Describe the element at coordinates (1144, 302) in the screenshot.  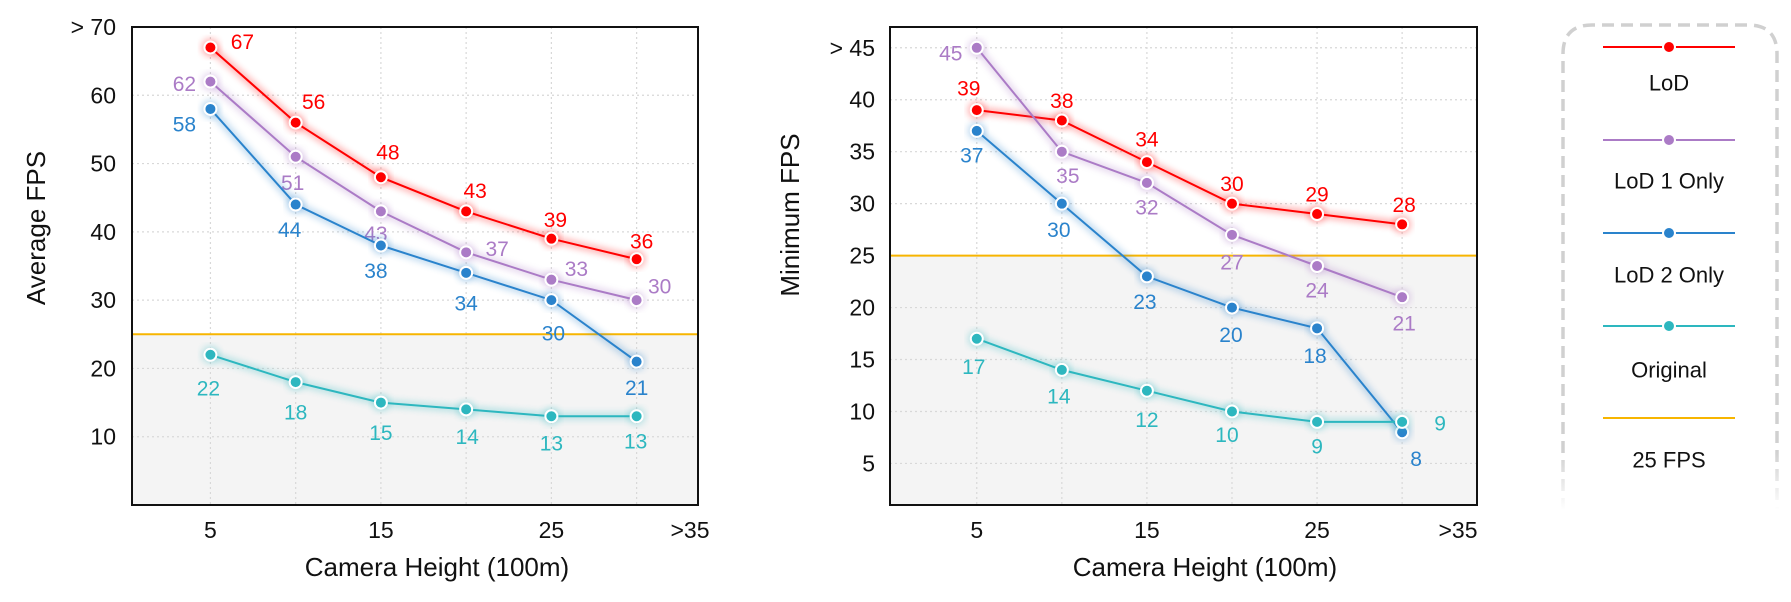
I see `data-label: 23` at that location.